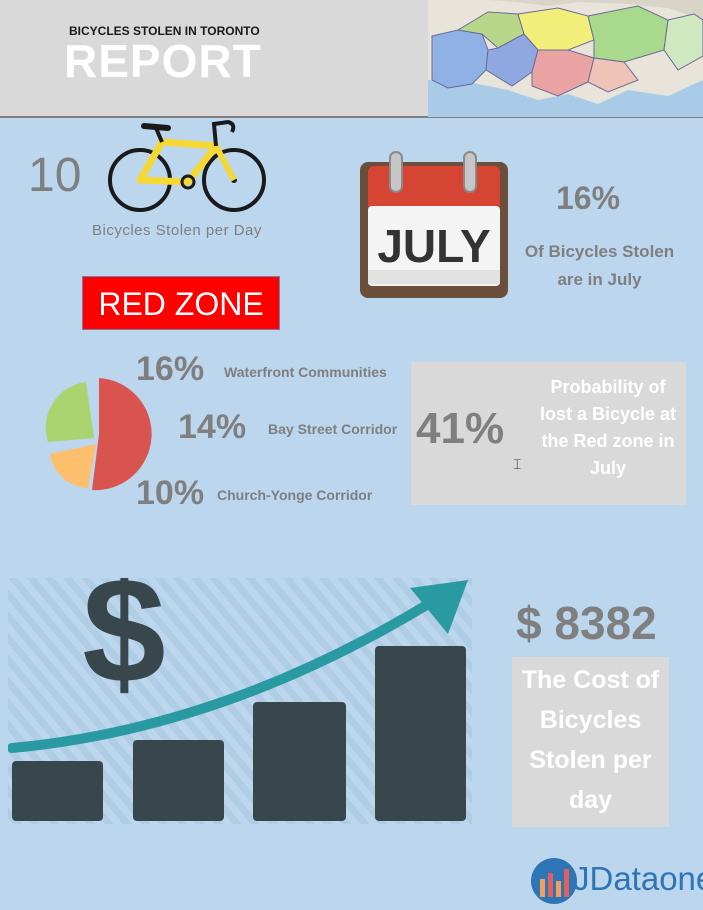 The width and height of the screenshot is (703, 910). Describe the element at coordinates (225, 673) in the screenshot. I see `trend-arrow` at that location.